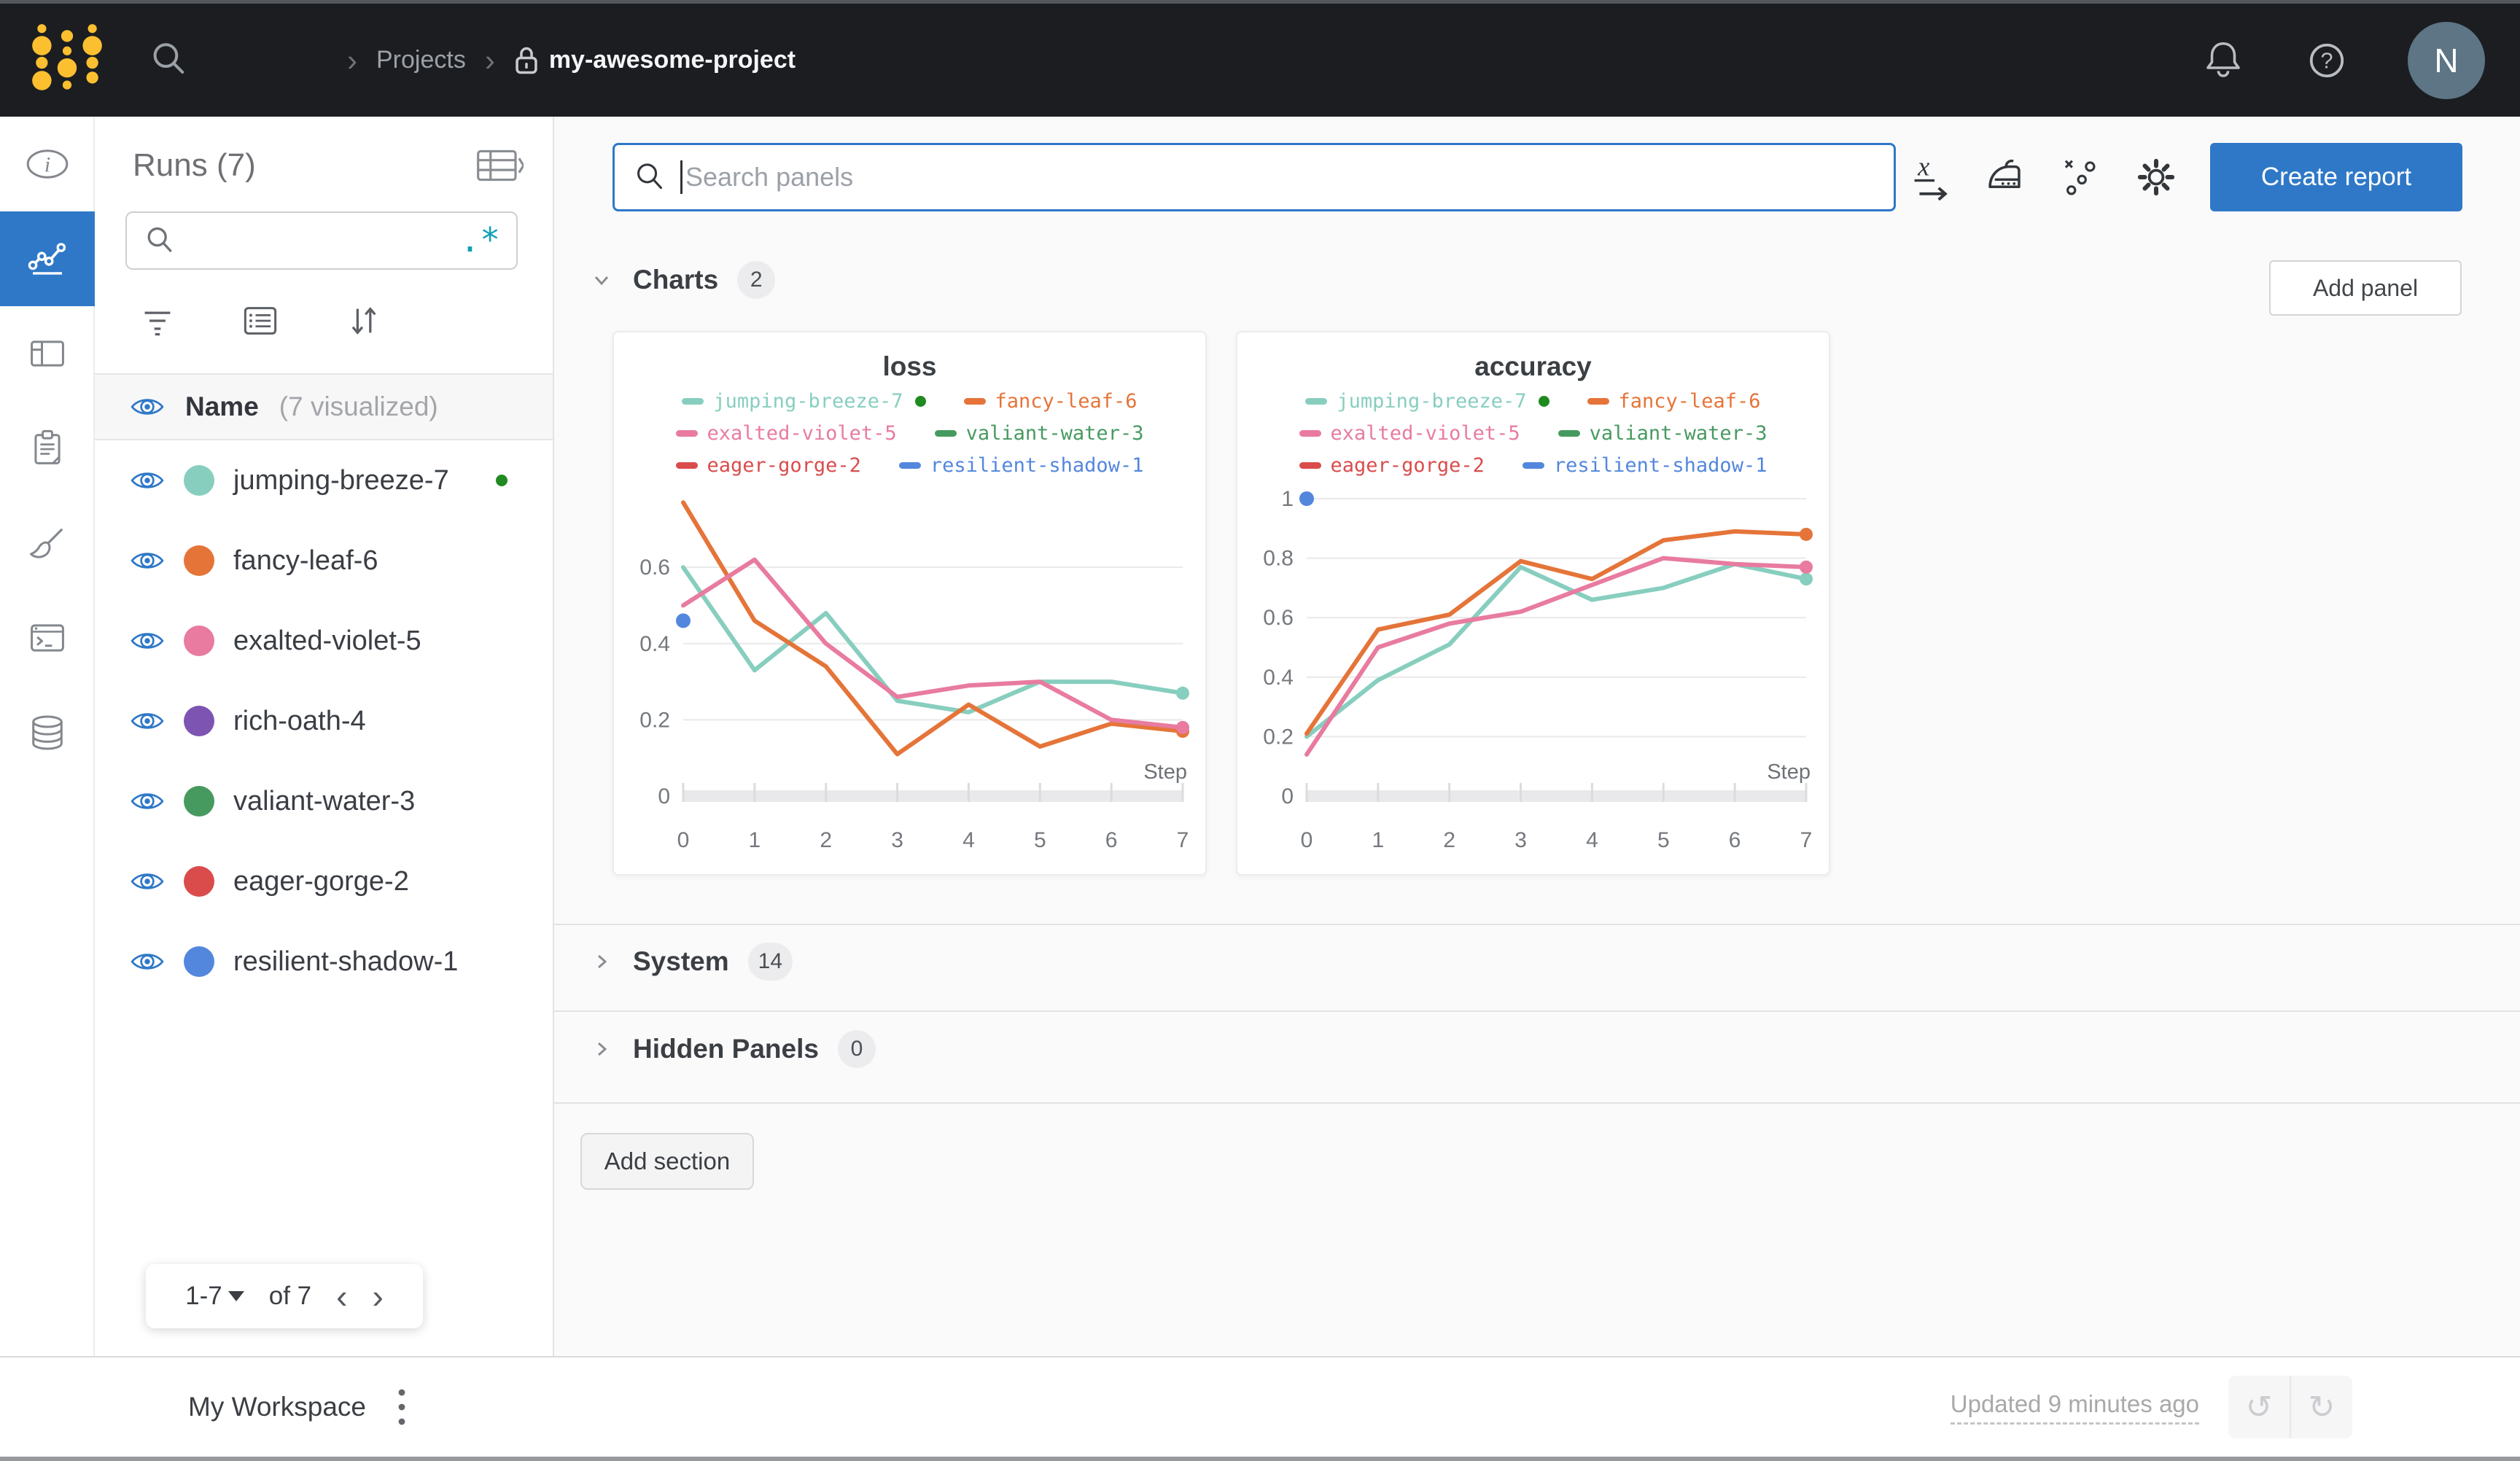  What do you see at coordinates (358, 406) in the screenshot?
I see `runs-visualized-count: (7 visualized)` at bounding box center [358, 406].